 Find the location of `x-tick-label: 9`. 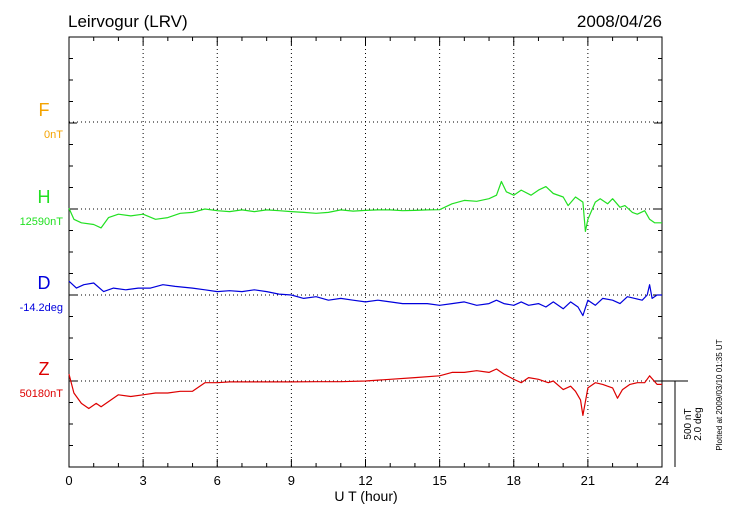

x-tick-label: 9 is located at coordinates (291, 480).